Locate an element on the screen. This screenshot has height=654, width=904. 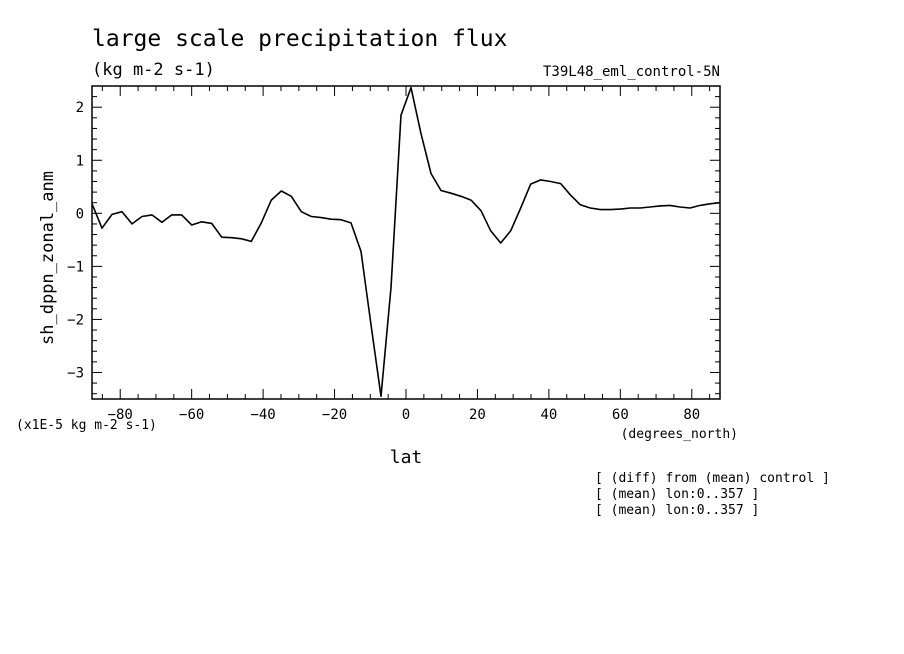
x-axis-label: lat is located at coordinates (406, 457).